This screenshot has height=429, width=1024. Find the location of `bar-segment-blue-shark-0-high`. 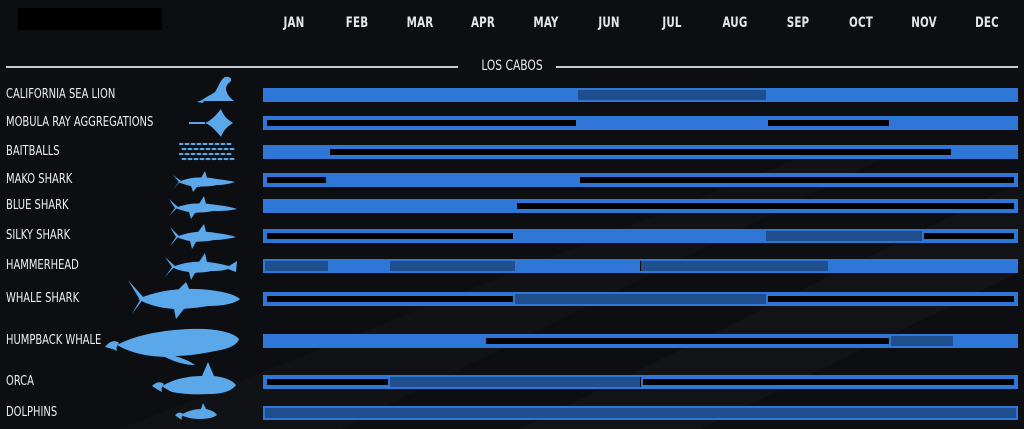

bar-segment-blue-shark-0-high is located at coordinates (390, 206).